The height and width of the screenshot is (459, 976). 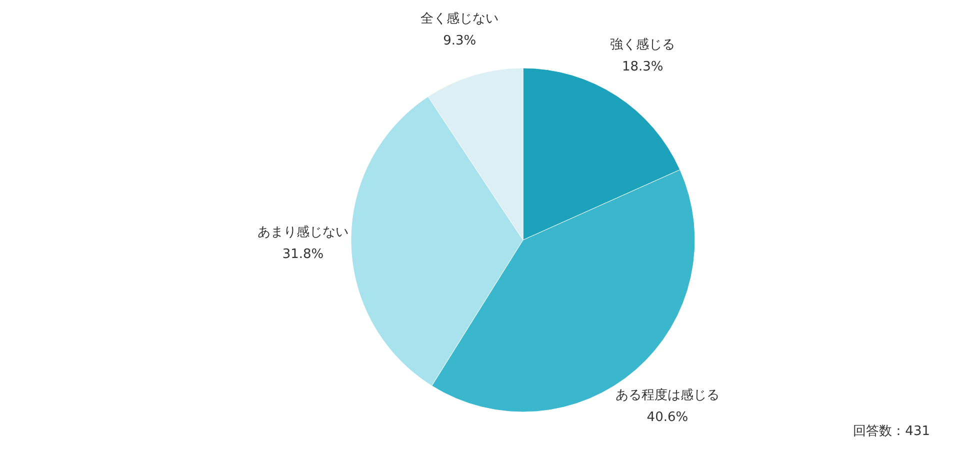 What do you see at coordinates (667, 417) in the screenshot?
I see `data-label: 40.6%` at bounding box center [667, 417].